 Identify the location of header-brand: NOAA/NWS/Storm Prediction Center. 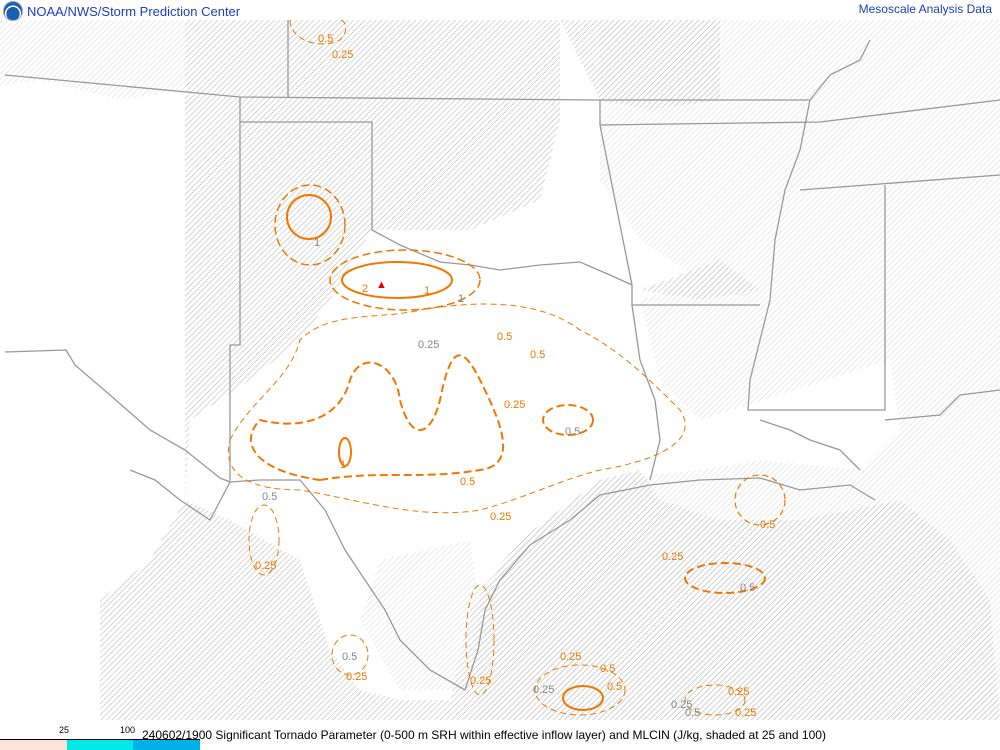
(121, 11).